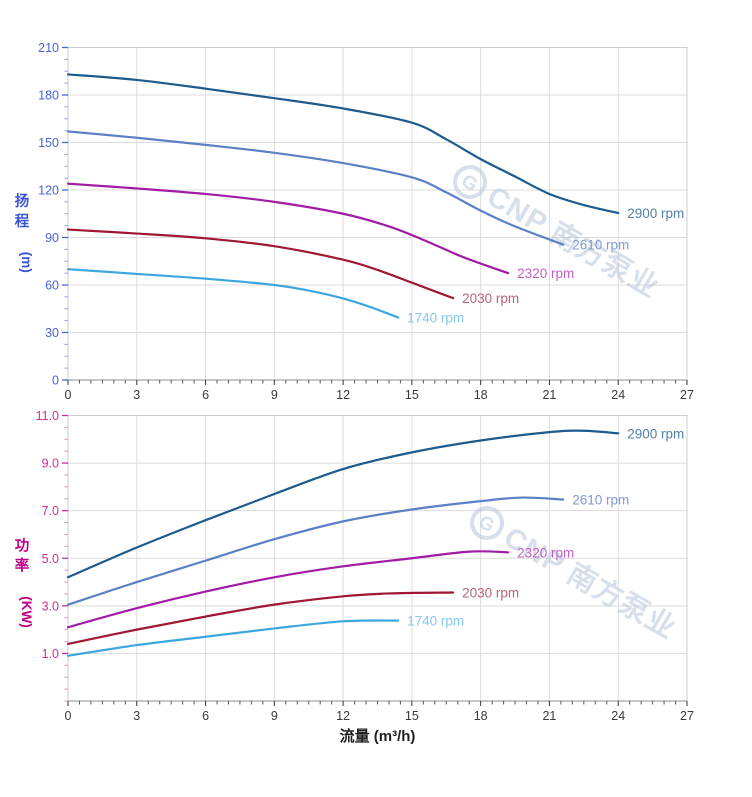  Describe the element at coordinates (48, 48) in the screenshot. I see `y-tick-label: 210` at that location.